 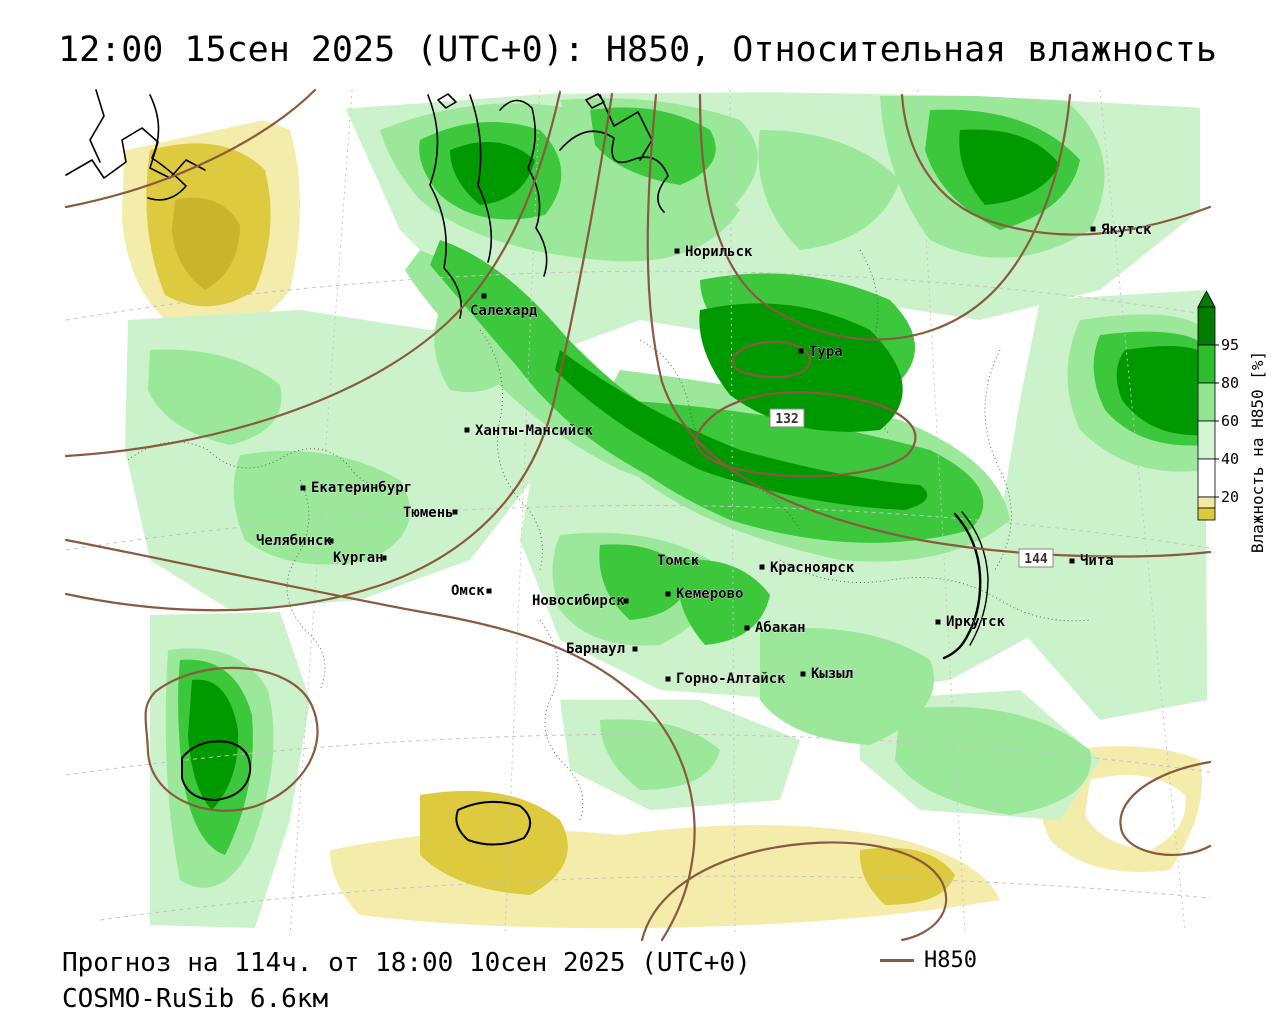 What do you see at coordinates (1230, 345) in the screenshot?
I see `colorbar-tick-label: 95` at bounding box center [1230, 345].